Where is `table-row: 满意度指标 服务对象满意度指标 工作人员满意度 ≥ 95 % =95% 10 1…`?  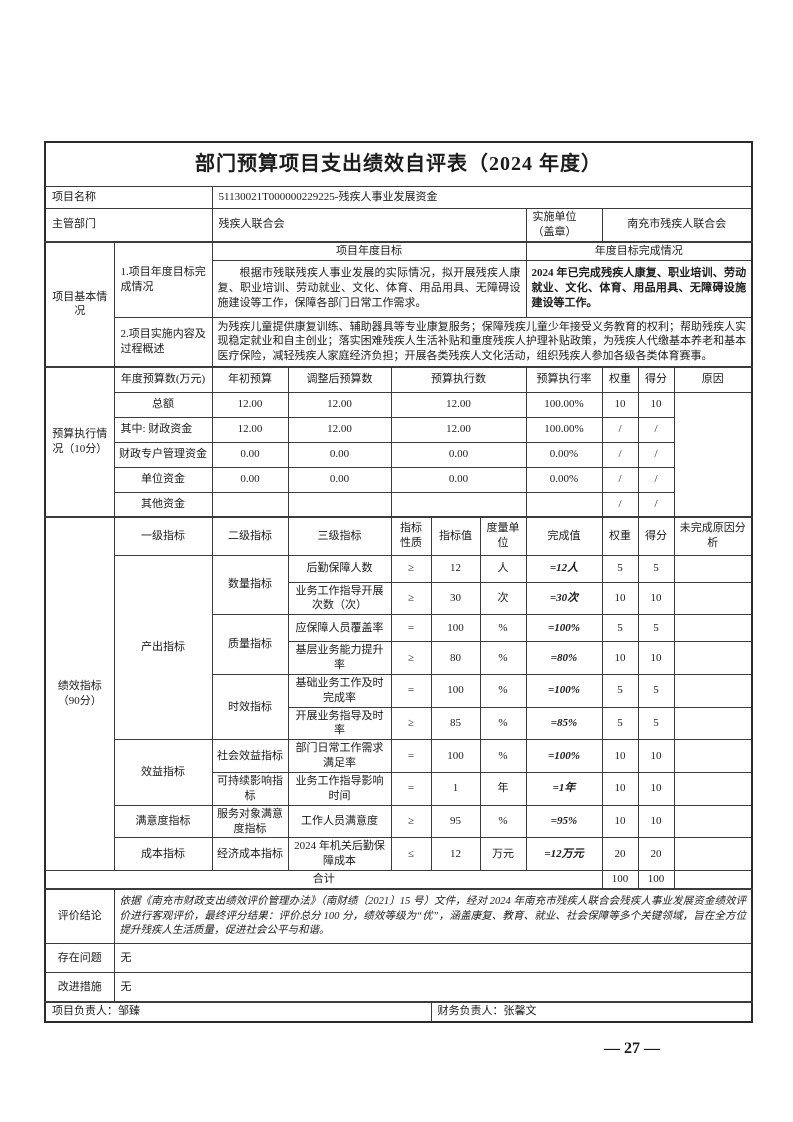 table-row: 满意度指标 服务对象满意度指标 工作人员满意度 ≥ 95 % =95% 10 1… is located at coordinates (399, 821).